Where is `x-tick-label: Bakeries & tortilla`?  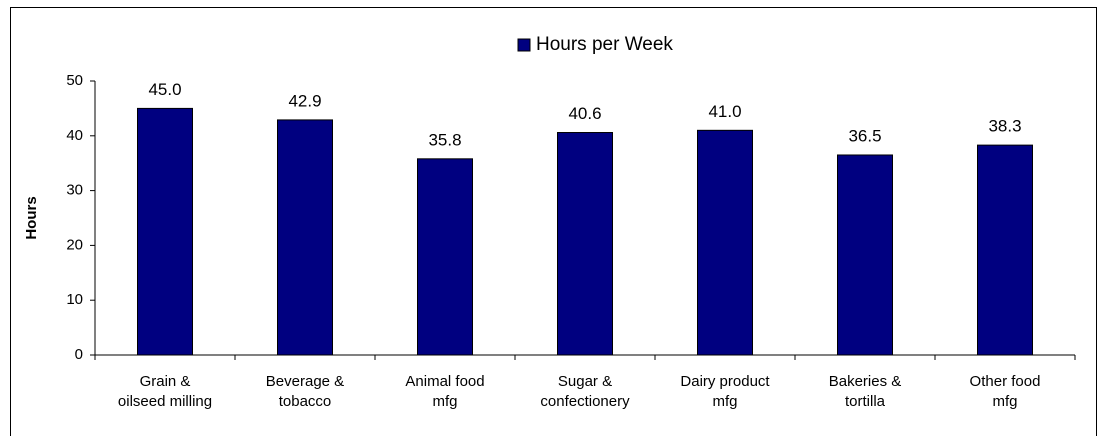 x-tick-label: Bakeries & tortilla is located at coordinates (865, 391).